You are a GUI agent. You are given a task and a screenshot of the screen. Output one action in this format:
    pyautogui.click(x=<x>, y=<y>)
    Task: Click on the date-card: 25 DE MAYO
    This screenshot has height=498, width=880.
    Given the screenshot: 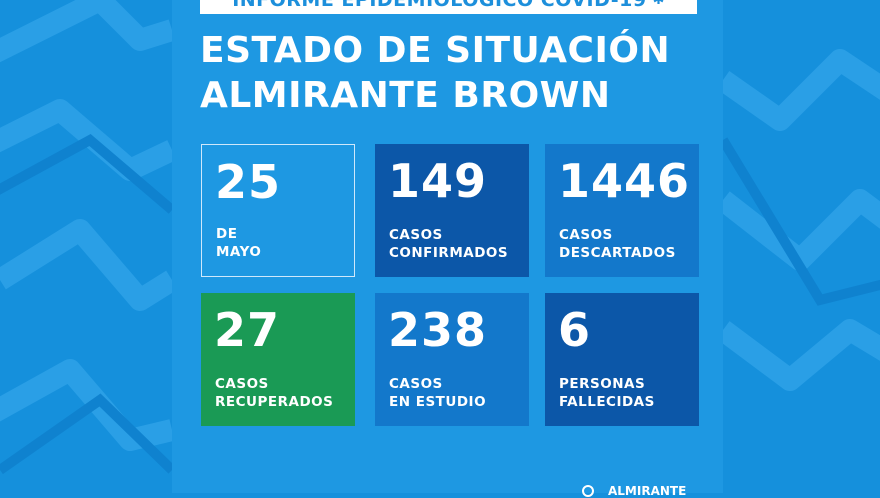 What is the action you would take?
    pyautogui.click(x=278, y=210)
    